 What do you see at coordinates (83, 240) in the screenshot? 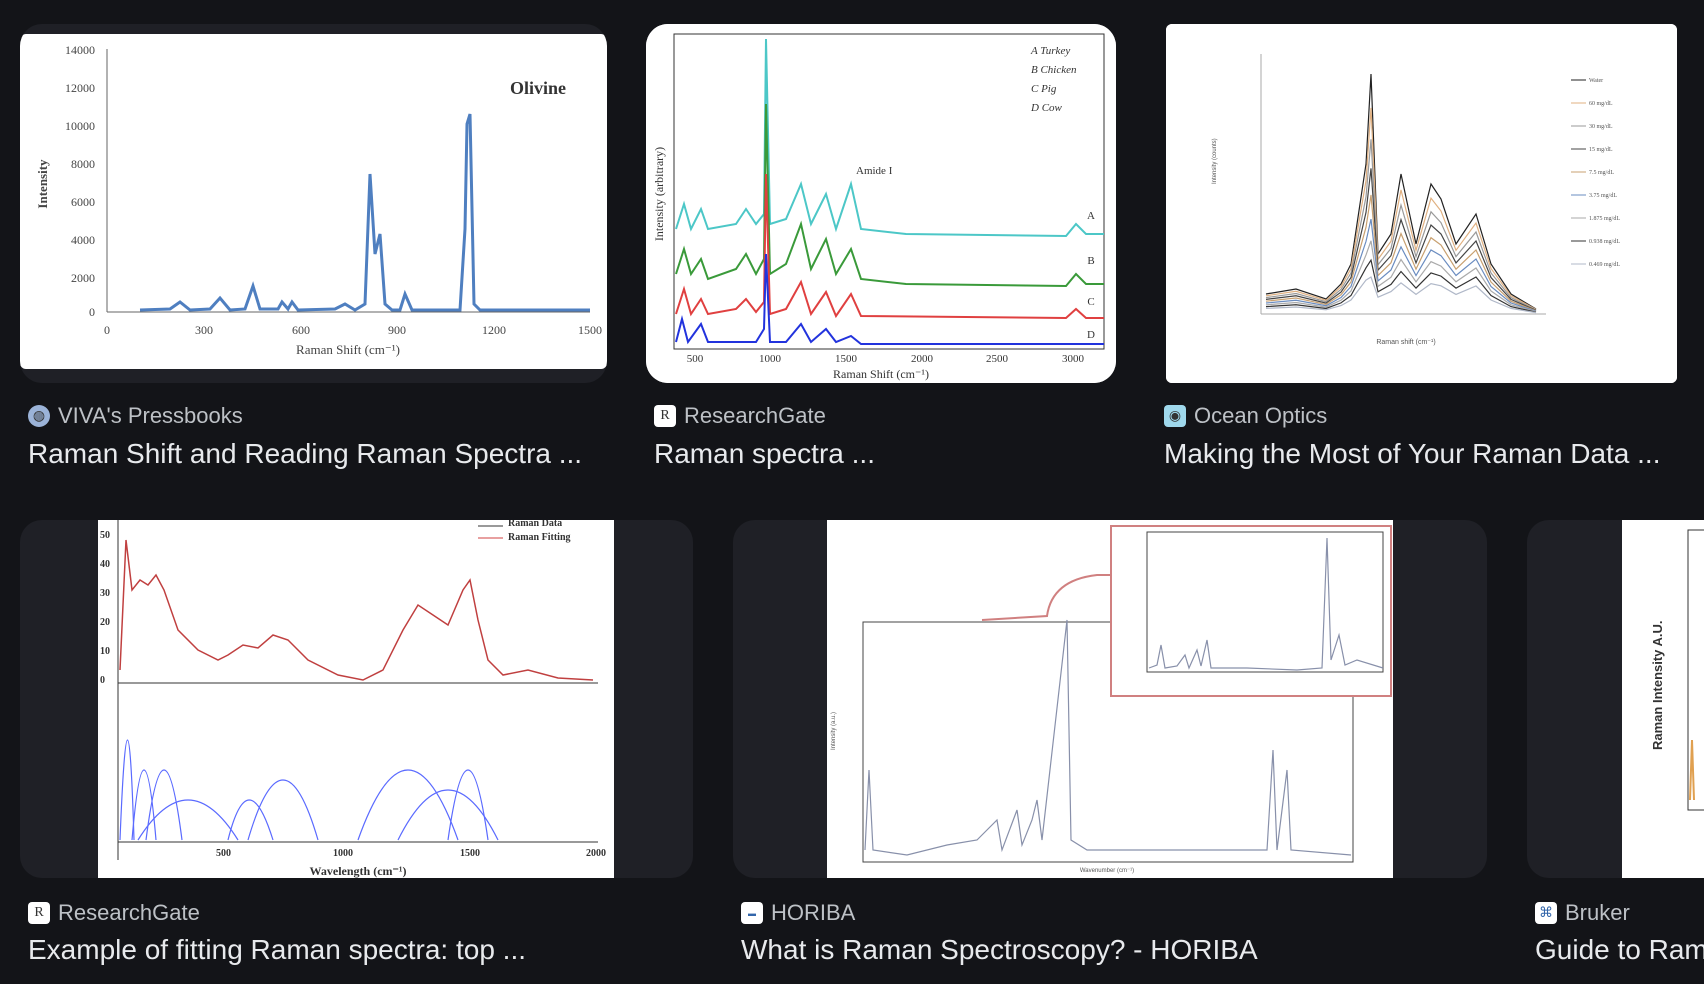
I see `y-tick: 4000` at bounding box center [83, 240].